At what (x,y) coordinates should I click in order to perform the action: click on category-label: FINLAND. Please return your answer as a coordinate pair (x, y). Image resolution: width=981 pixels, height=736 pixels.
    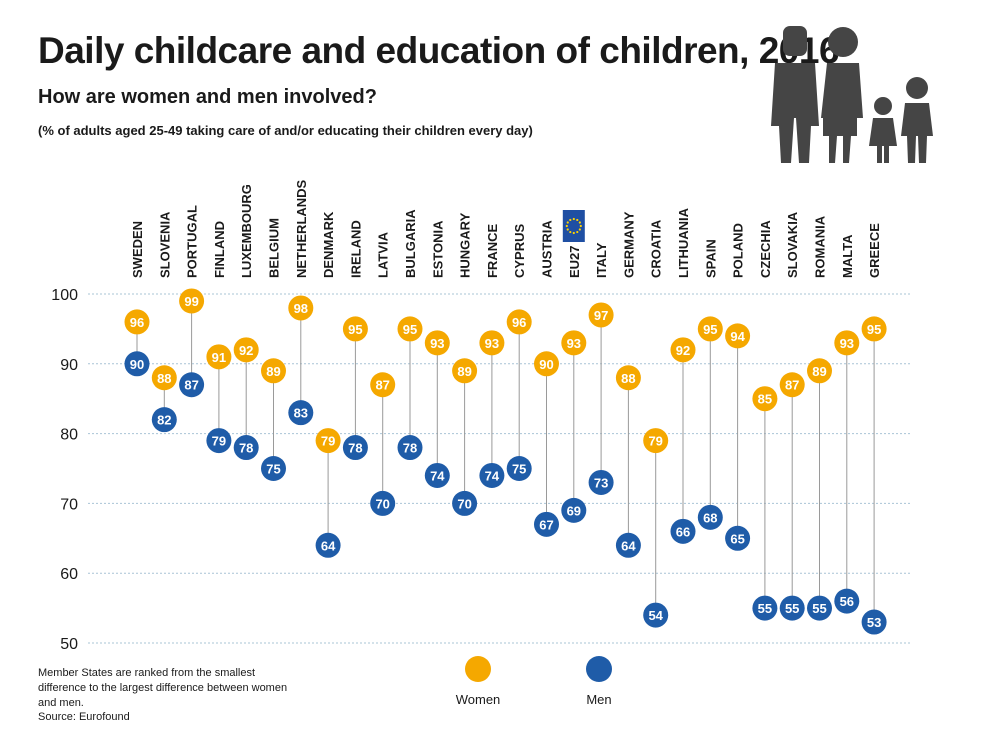
    Looking at the image, I should click on (219, 249).